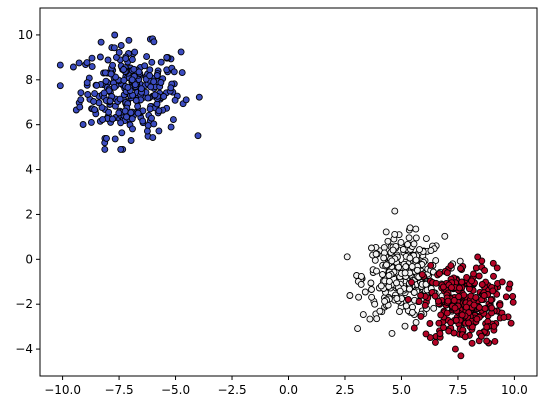 The image size is (546, 417). Describe the element at coordinates (29, 259) in the screenshot. I see `y-tick-label: 0` at that location.